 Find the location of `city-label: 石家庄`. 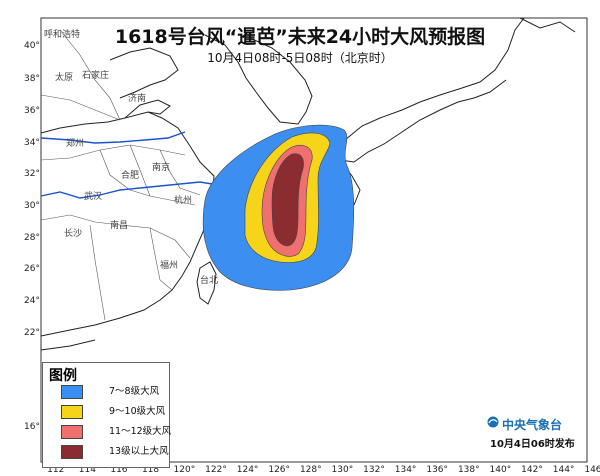

city-label: 石家庄 is located at coordinates (95, 75).